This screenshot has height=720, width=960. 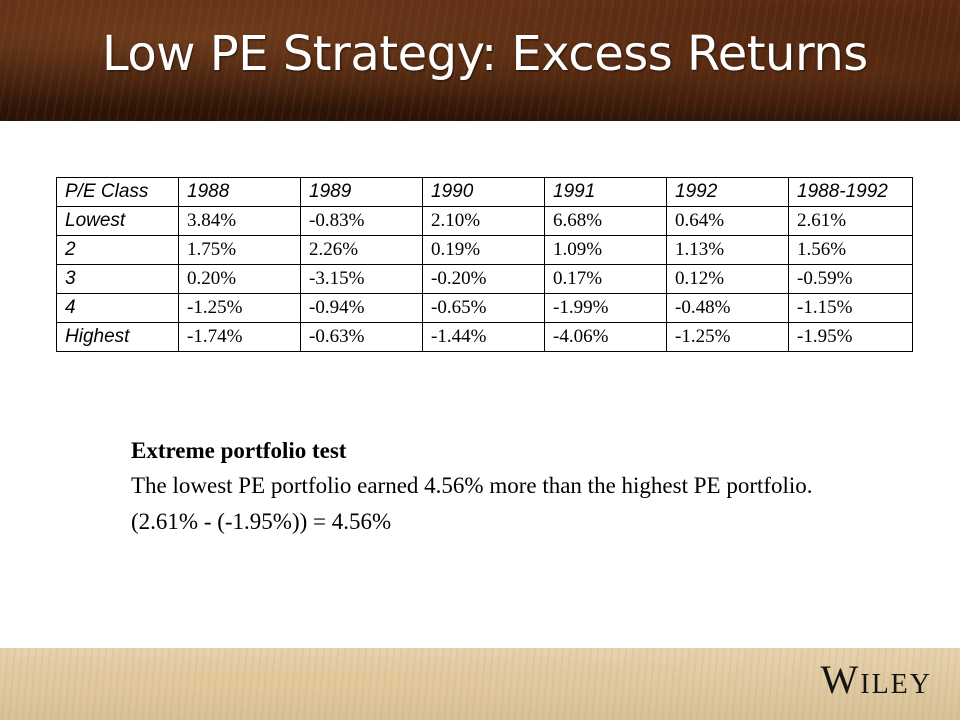 What do you see at coordinates (239, 250) in the screenshot?
I see `table-cell: 1.75%` at bounding box center [239, 250].